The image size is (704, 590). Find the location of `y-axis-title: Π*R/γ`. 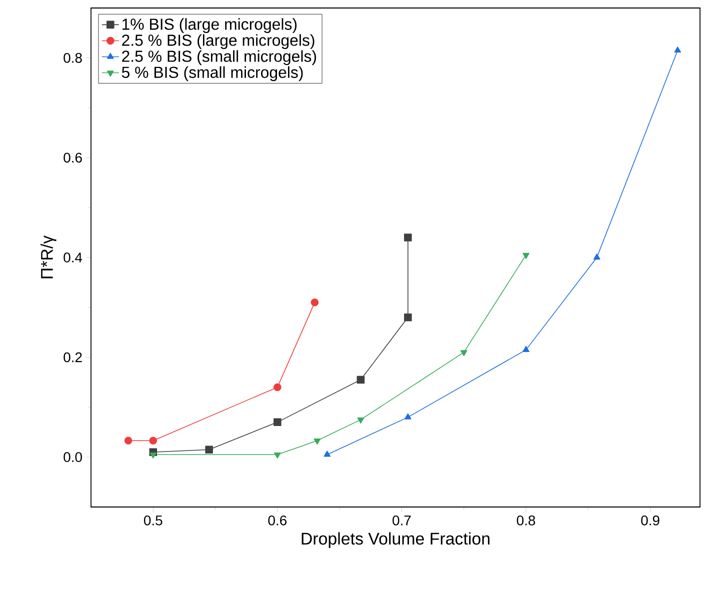

y-axis-title: Π*R/γ is located at coordinates (48, 256).